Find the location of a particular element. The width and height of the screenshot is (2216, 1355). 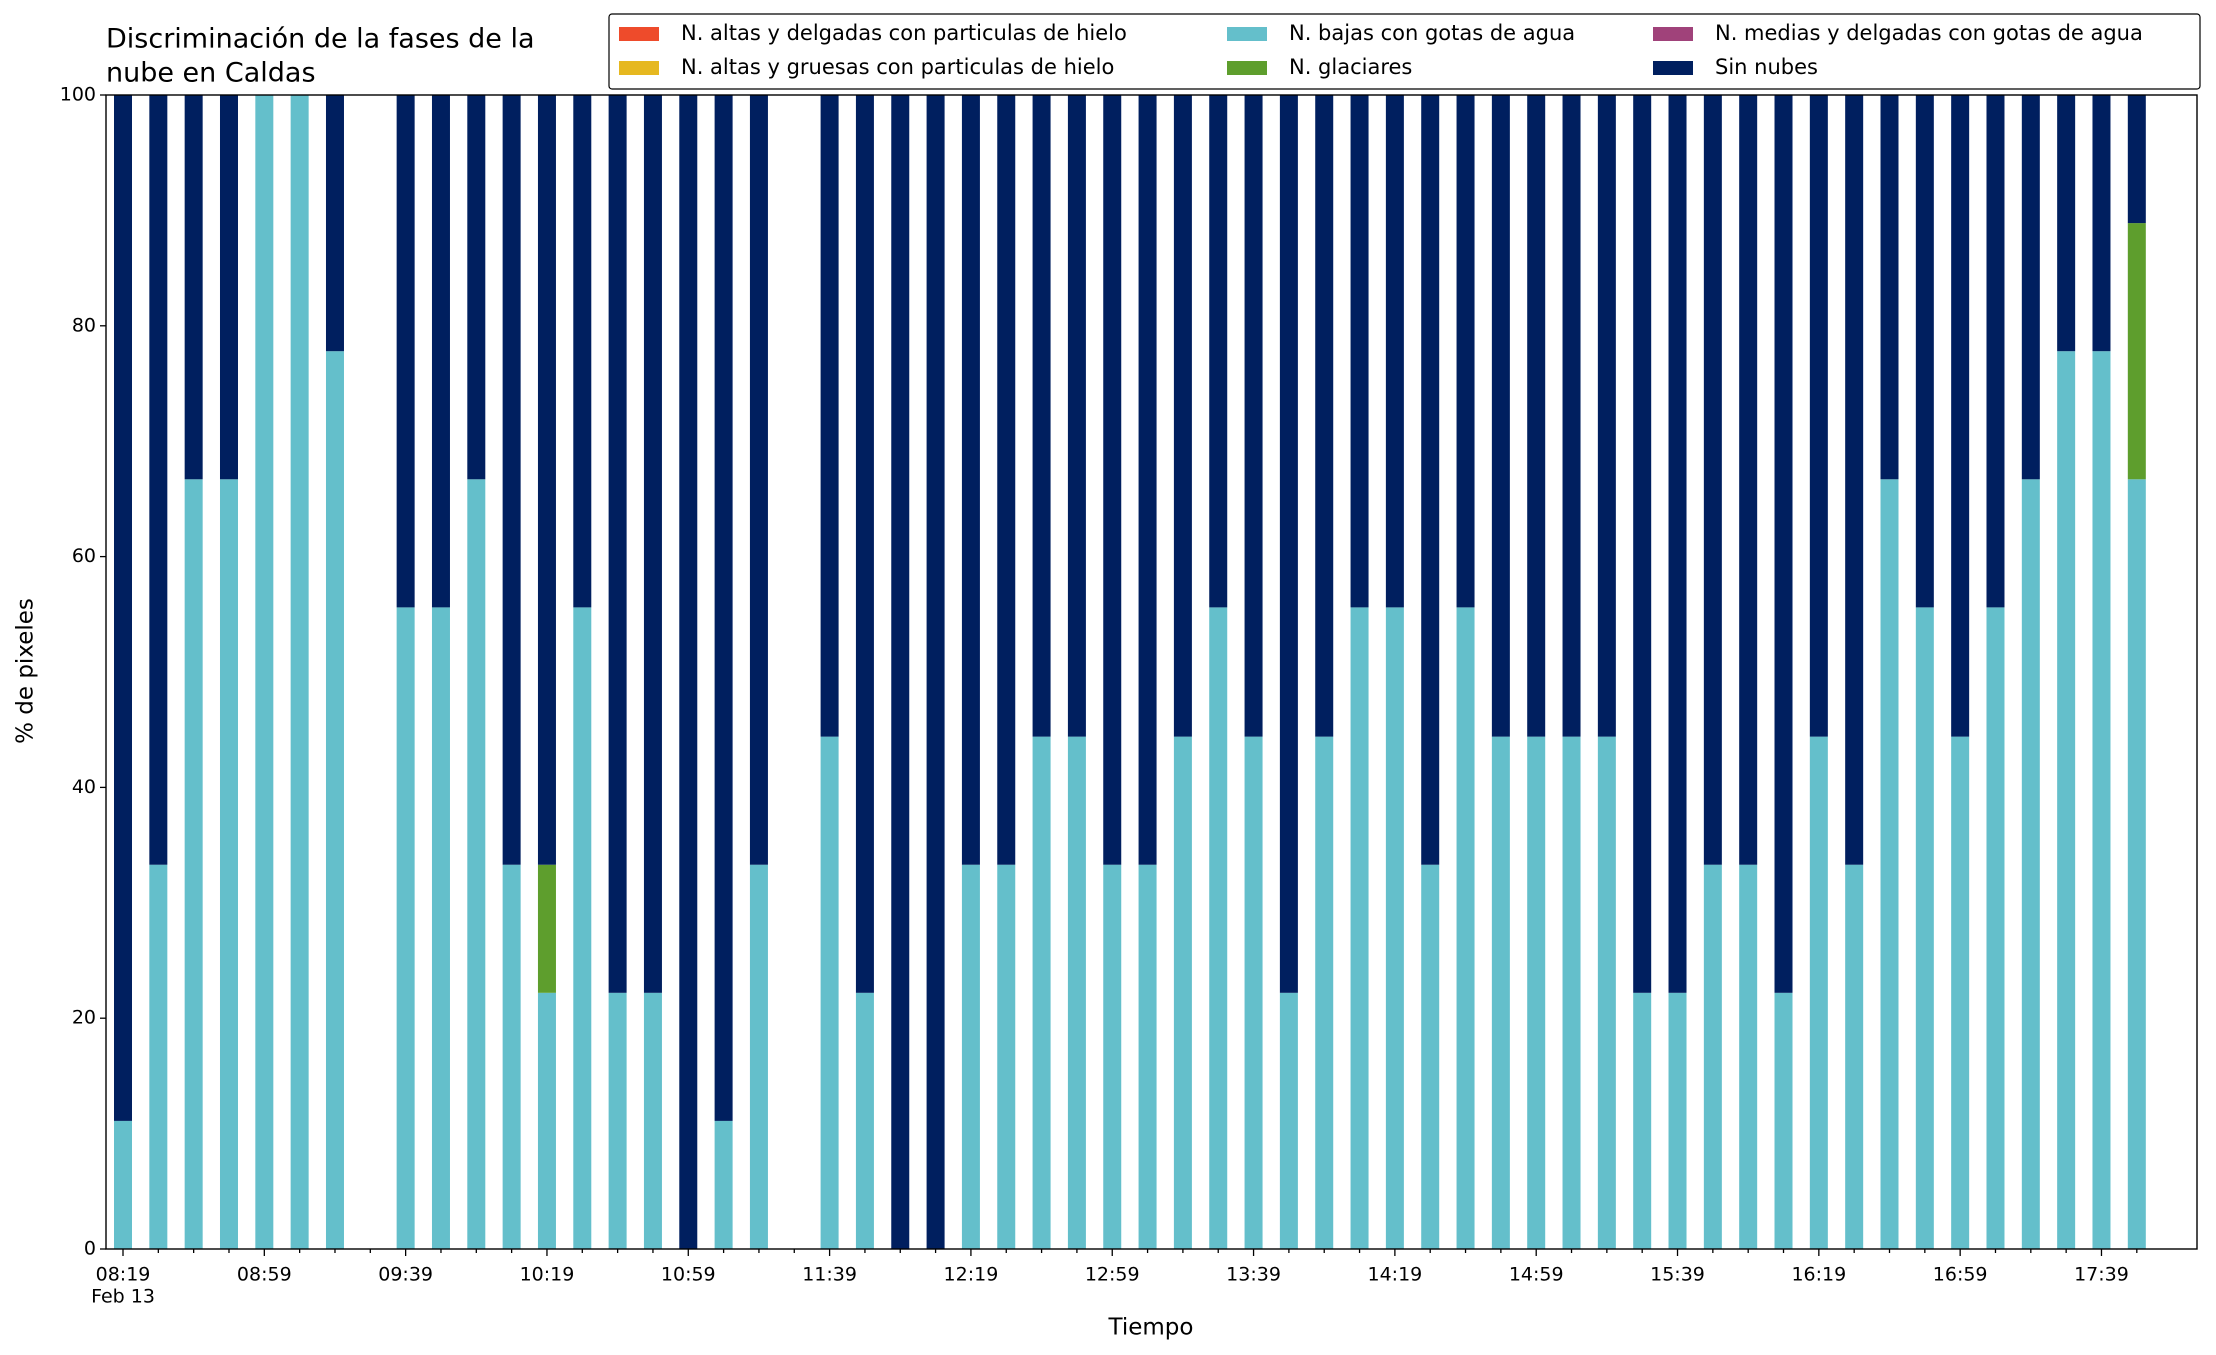

legend-label: N. glaciares is located at coordinates (1350, 67).